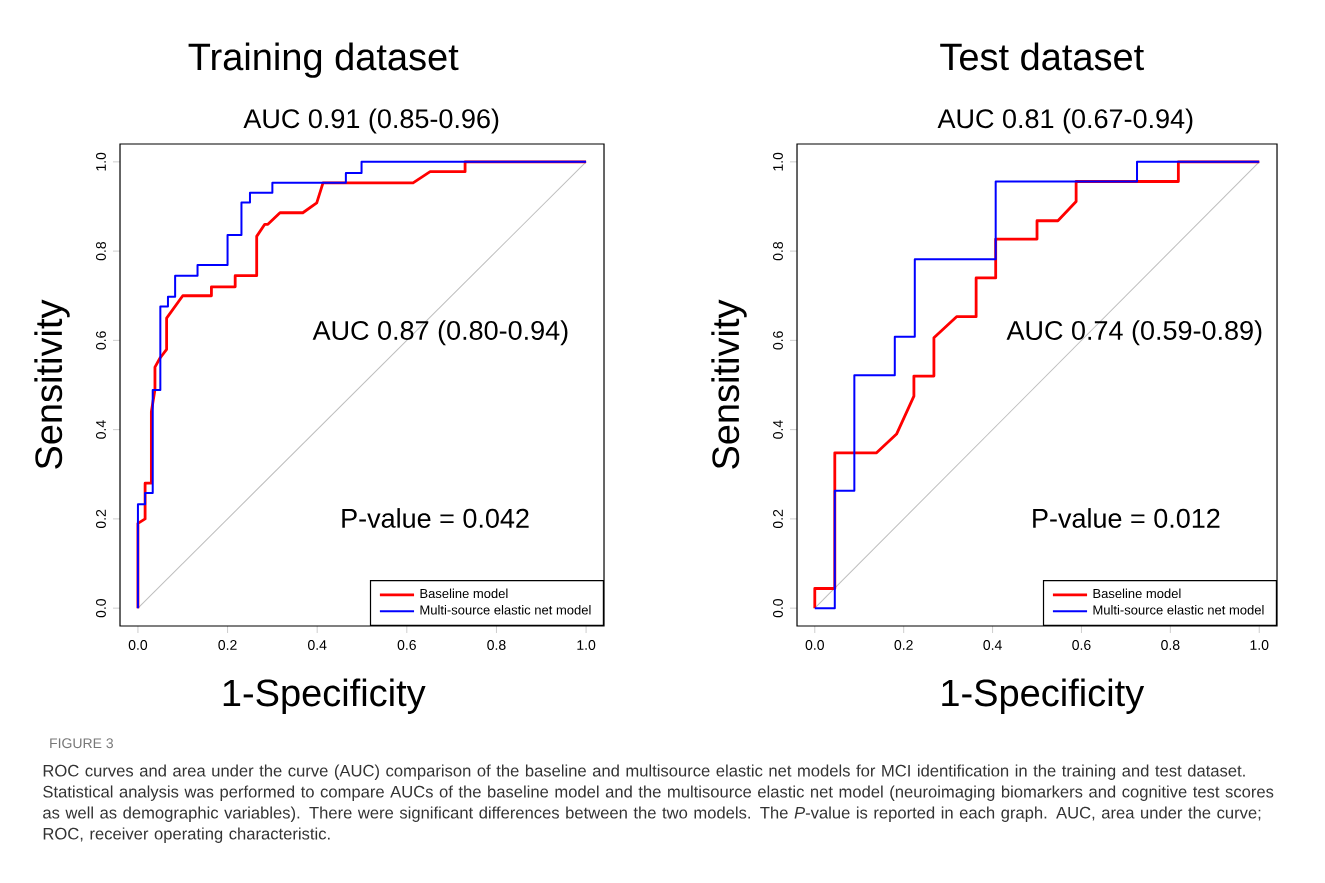 This screenshot has width=1325, height=883. Describe the element at coordinates (323, 60) in the screenshot. I see `chart-title: Training dataset` at that location.